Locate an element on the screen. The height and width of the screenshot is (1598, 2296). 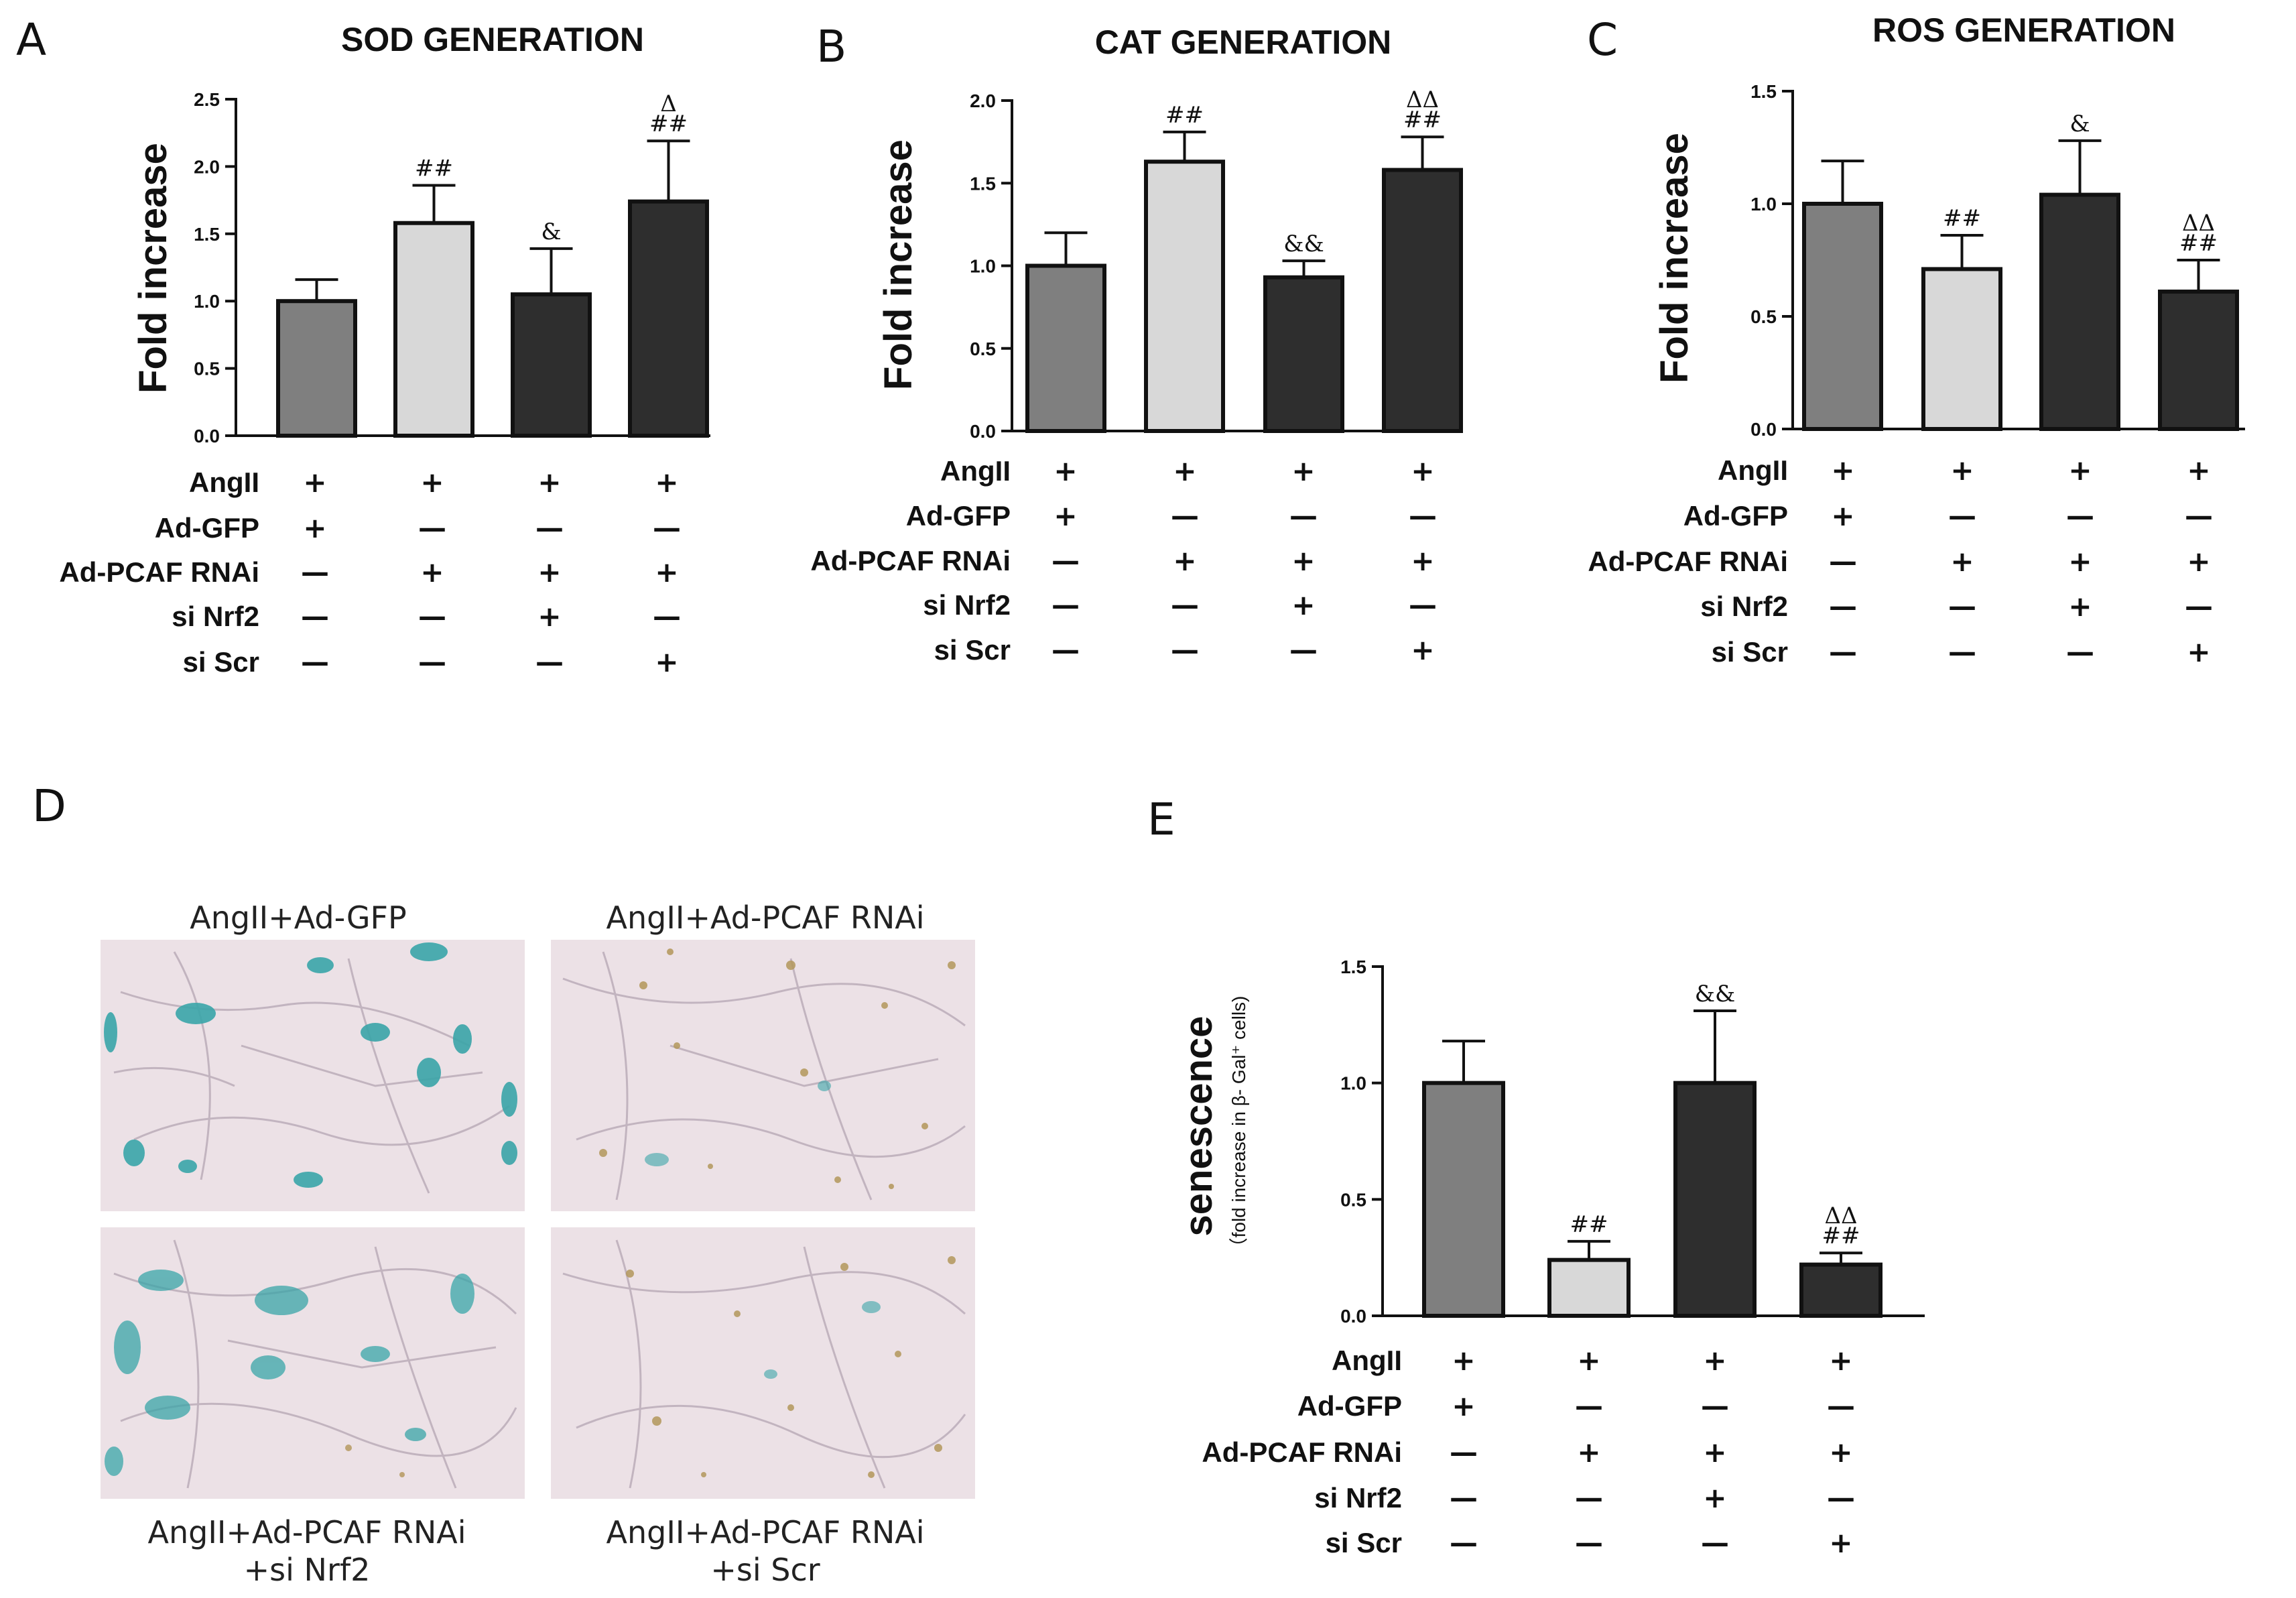
y-tick-label-b: 1.0 is located at coordinates (983, 266).